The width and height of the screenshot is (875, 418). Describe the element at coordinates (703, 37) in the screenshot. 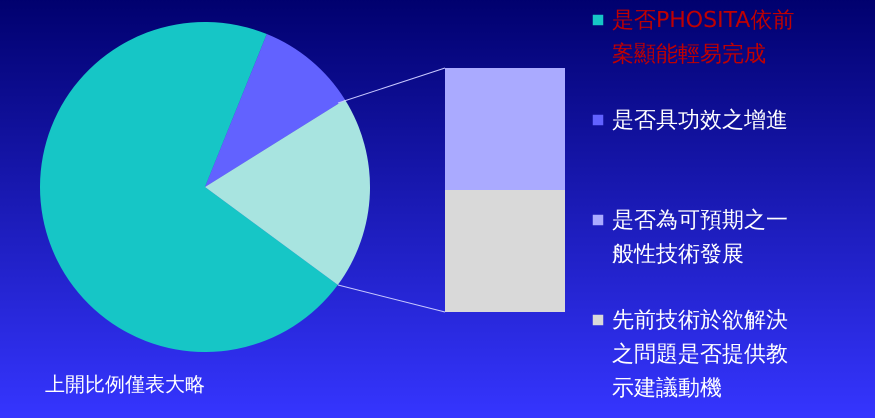

I see `legend-label: 是否PHOSITA依前案顯能輕易完成` at that location.